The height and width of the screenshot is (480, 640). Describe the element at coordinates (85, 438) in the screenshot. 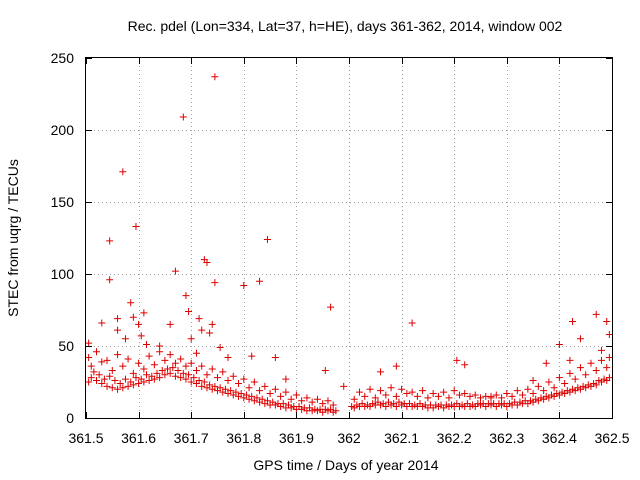

I see `x-tick-label: 361.5` at that location.